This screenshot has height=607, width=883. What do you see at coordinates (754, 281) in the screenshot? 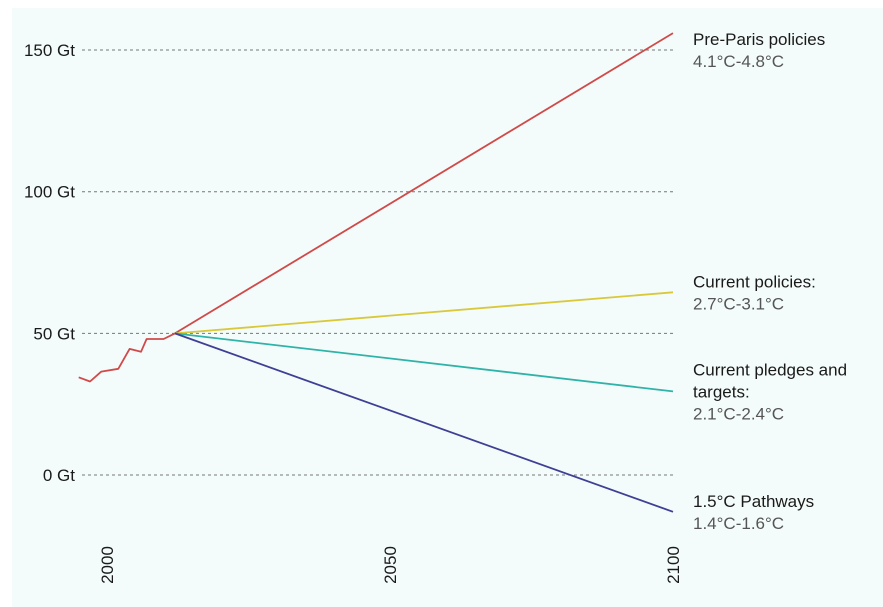
I see `scenario-label-current-policies: Current policies:` at bounding box center [754, 281].